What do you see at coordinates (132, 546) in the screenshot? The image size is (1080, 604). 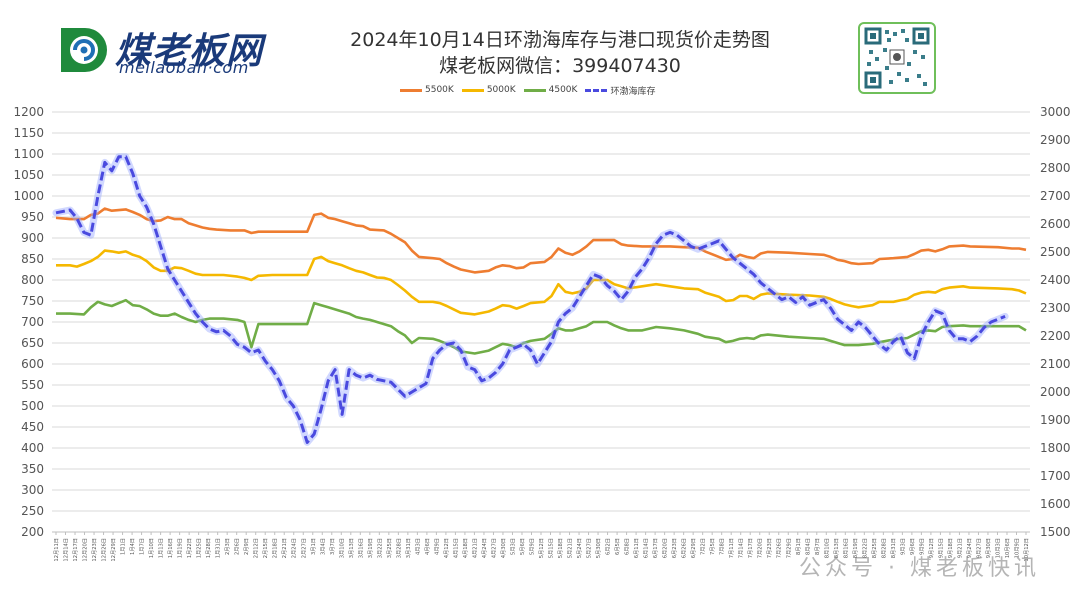 I see `x-tick-label: 1月4日` at bounding box center [132, 546].